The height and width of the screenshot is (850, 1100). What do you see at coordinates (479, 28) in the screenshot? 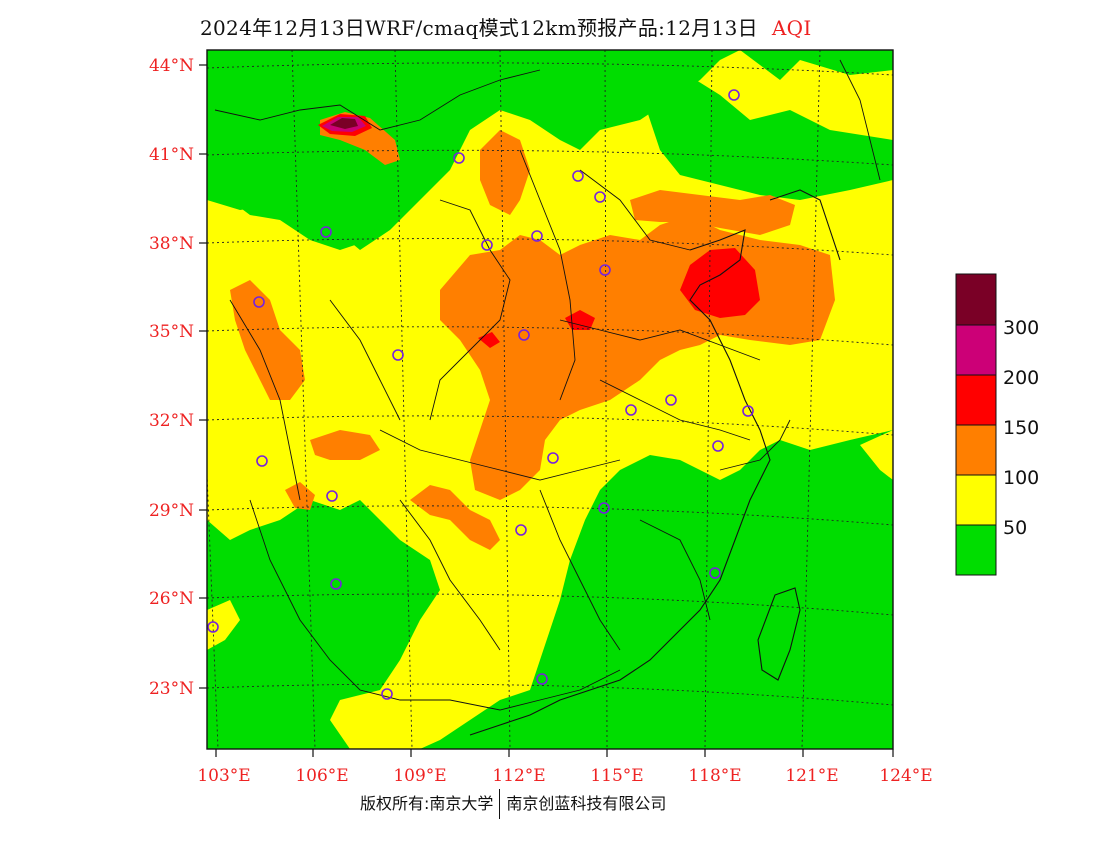
I see `title-main: 2024年12月13日WRF/cmaq模式12km预报产品:12月13日` at bounding box center [479, 28].